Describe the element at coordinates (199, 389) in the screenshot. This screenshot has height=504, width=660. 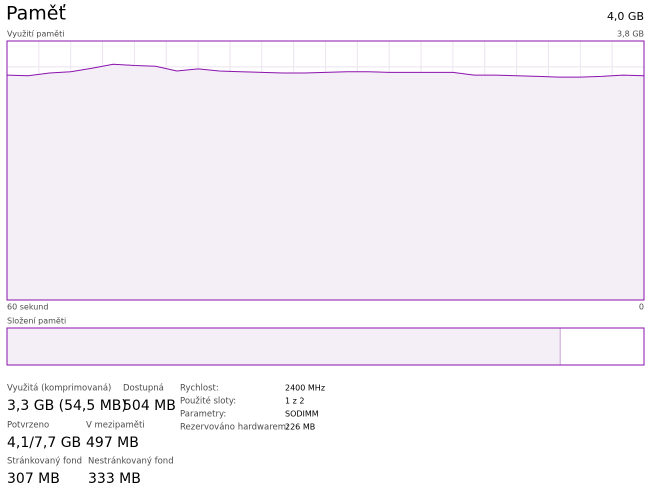
I see `detail-label: Rychlost:` at that location.